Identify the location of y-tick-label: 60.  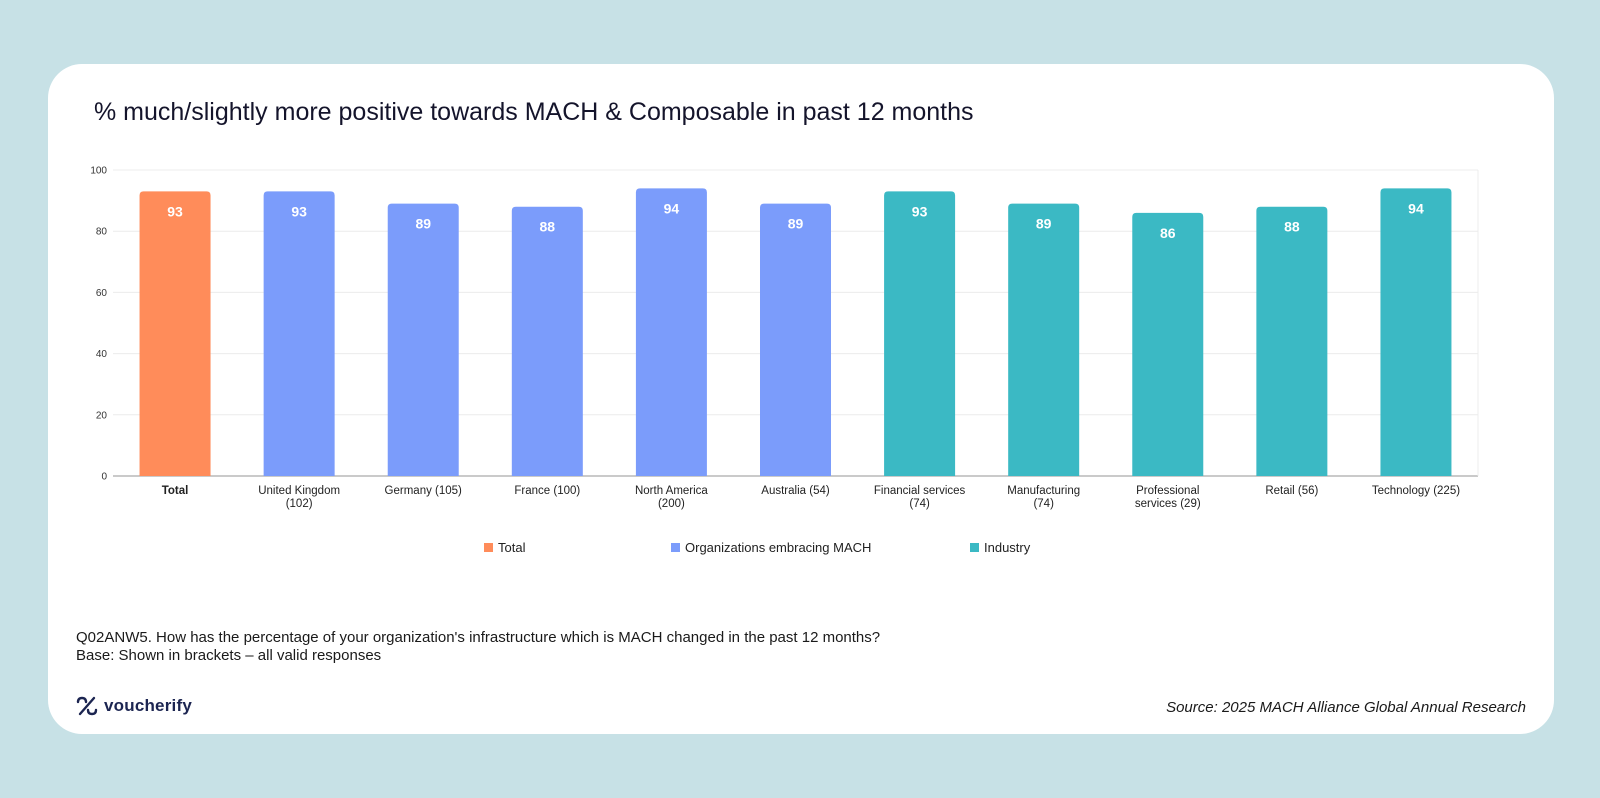
(102, 293).